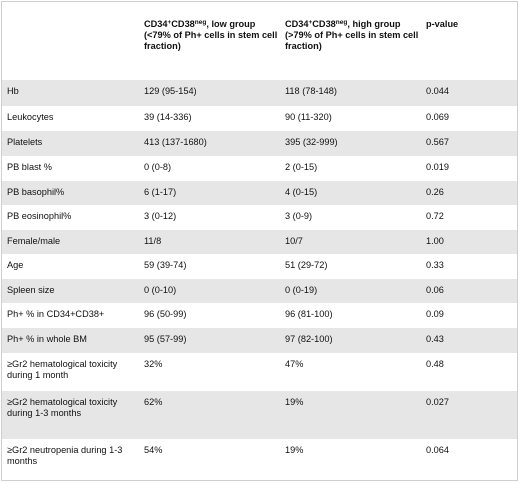 The height and width of the screenshot is (483, 520). I want to click on cell-low: 54%, so click(153, 450).